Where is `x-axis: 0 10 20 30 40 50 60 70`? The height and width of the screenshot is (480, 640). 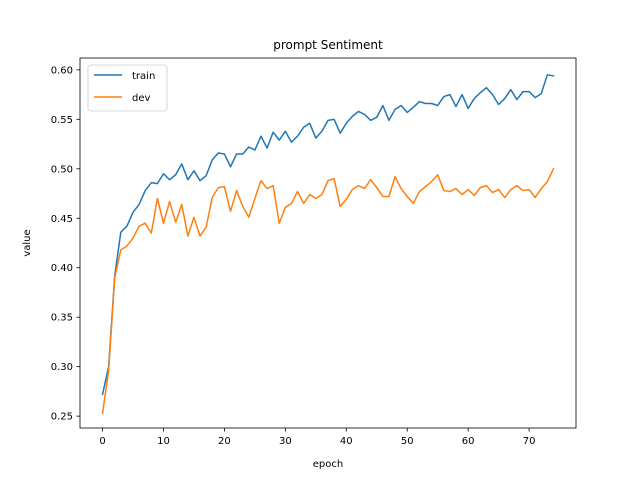 x-axis: 0 10 20 30 40 50 60 70 is located at coordinates (317, 437).